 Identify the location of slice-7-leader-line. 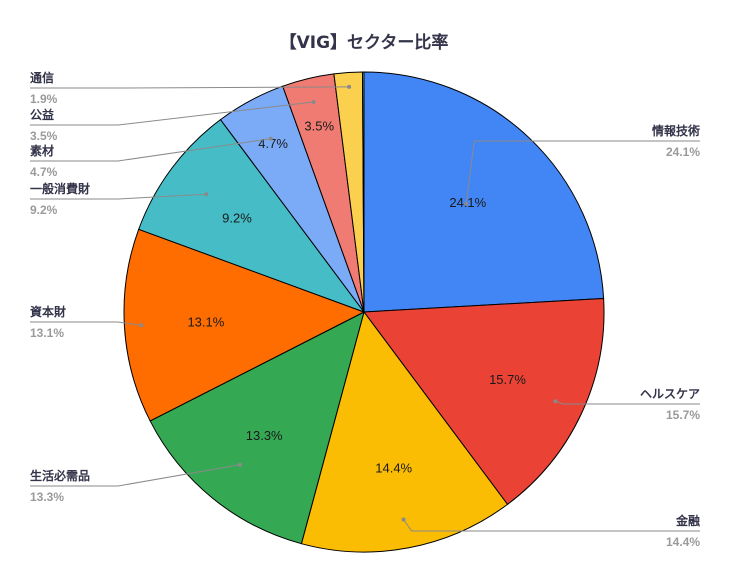
(172, 113).